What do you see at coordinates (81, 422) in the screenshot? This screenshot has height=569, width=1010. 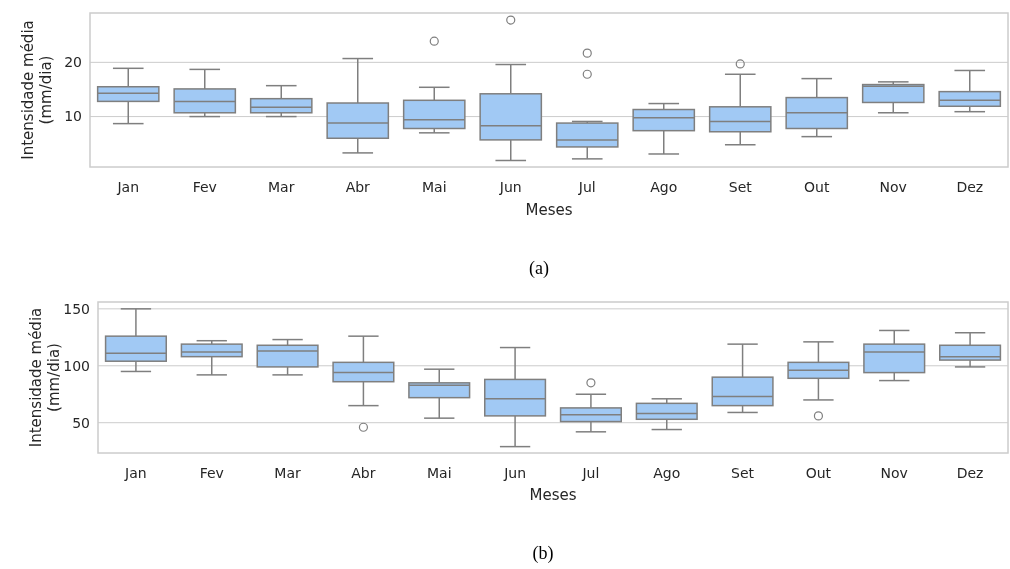 I see `y-tick-label: 50` at bounding box center [81, 422].